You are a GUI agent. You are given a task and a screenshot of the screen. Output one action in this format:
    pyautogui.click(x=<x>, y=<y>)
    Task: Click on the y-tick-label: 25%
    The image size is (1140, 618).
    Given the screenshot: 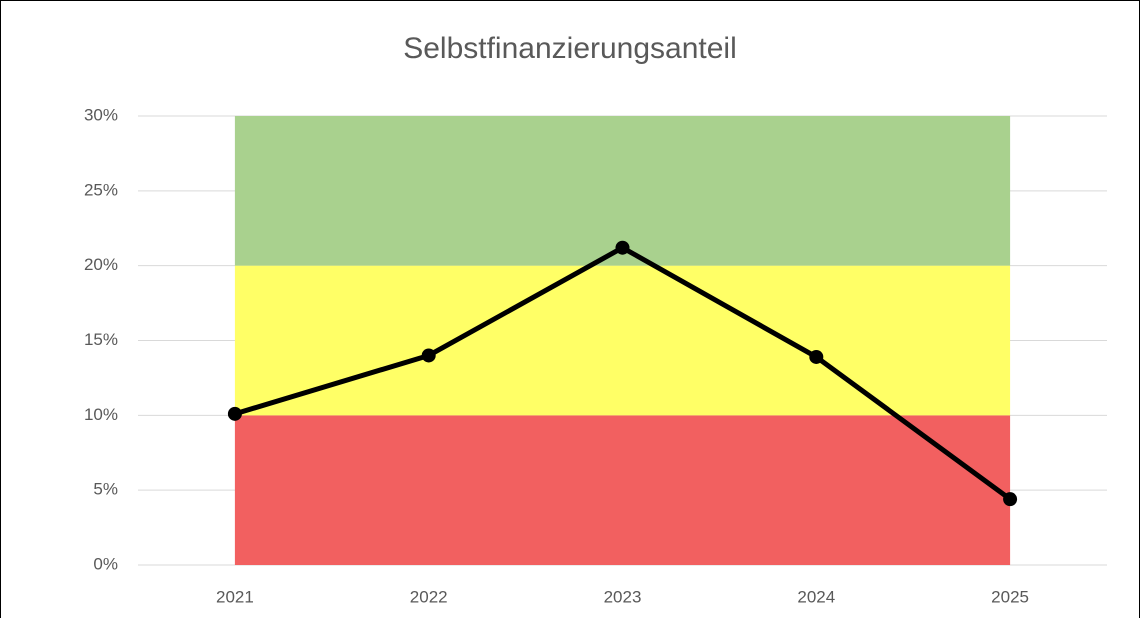 What is the action you would take?
    pyautogui.click(x=101, y=189)
    